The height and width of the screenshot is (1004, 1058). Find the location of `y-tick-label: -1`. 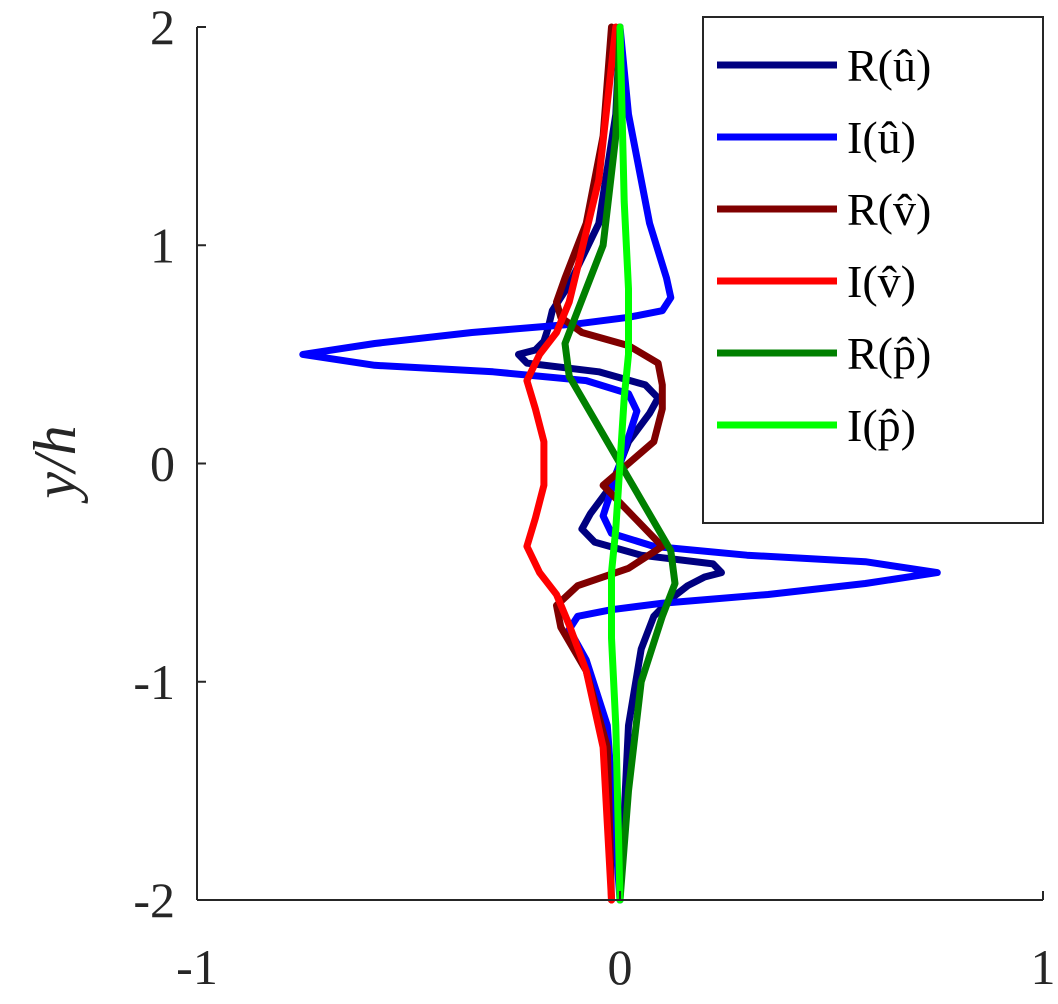

y-tick-label: -1 is located at coordinates (154, 682).